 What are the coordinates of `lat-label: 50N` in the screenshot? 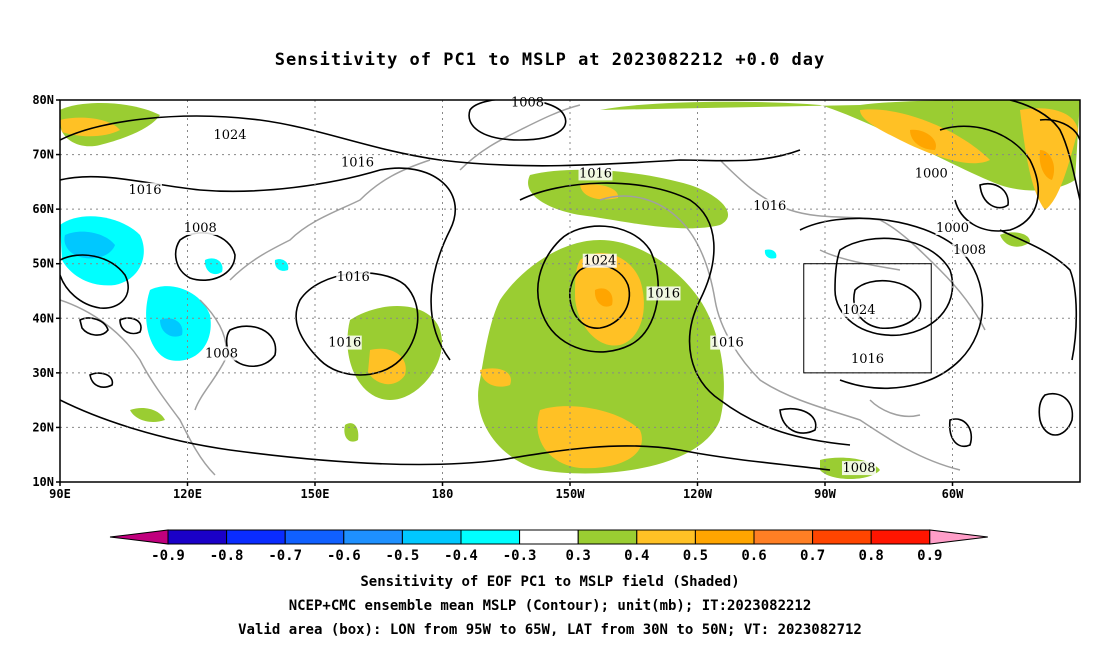 It's located at (43, 264).